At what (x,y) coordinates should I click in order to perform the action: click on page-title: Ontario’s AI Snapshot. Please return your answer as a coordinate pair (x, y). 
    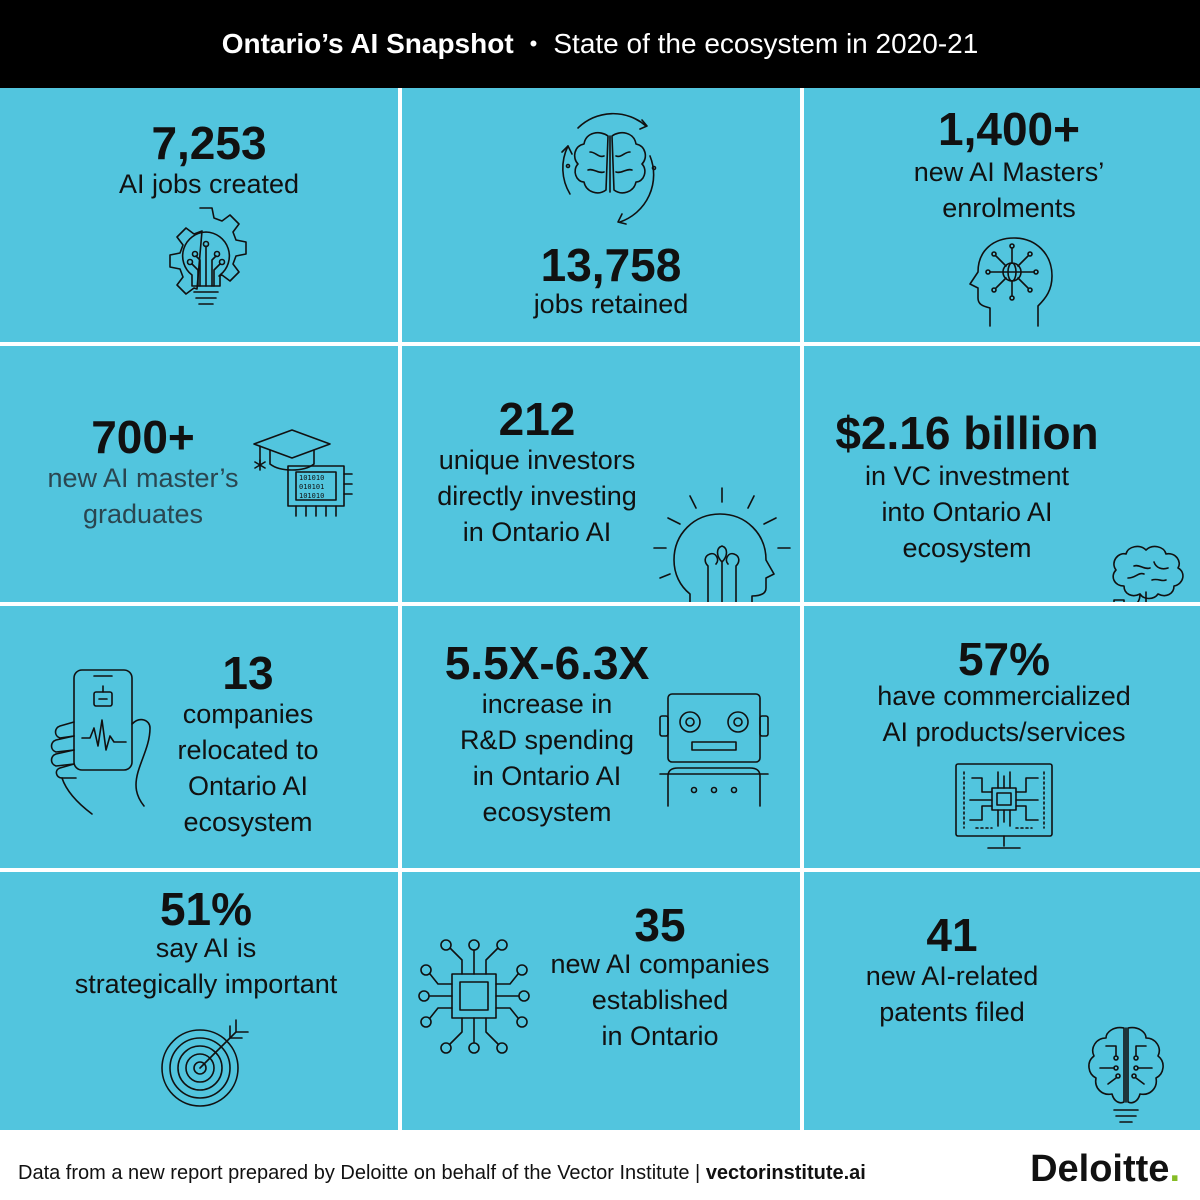
    Looking at the image, I should click on (367, 43).